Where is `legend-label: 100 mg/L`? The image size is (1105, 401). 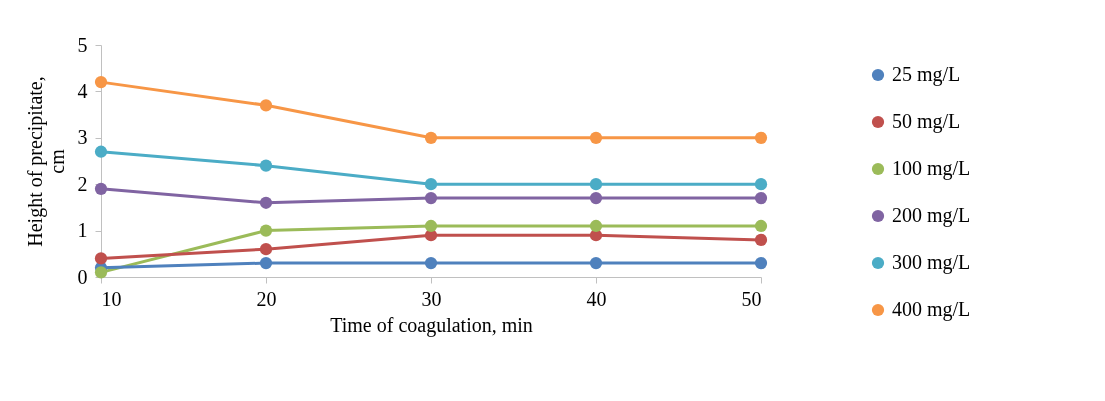 legend-label: 100 mg/L is located at coordinates (931, 168).